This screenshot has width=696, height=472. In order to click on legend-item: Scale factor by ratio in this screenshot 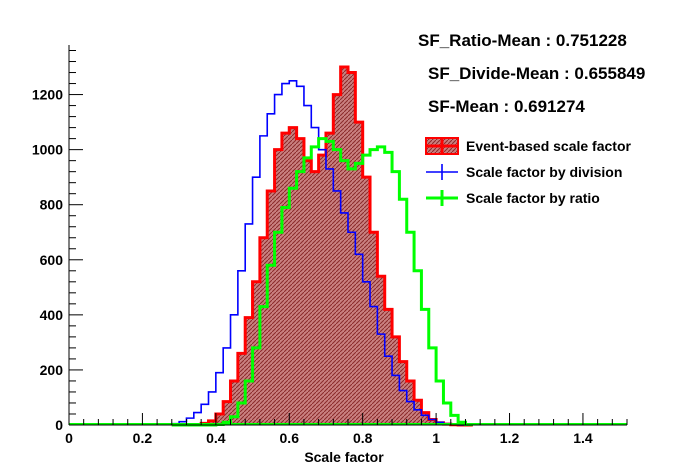, I will do `click(513, 198)`.